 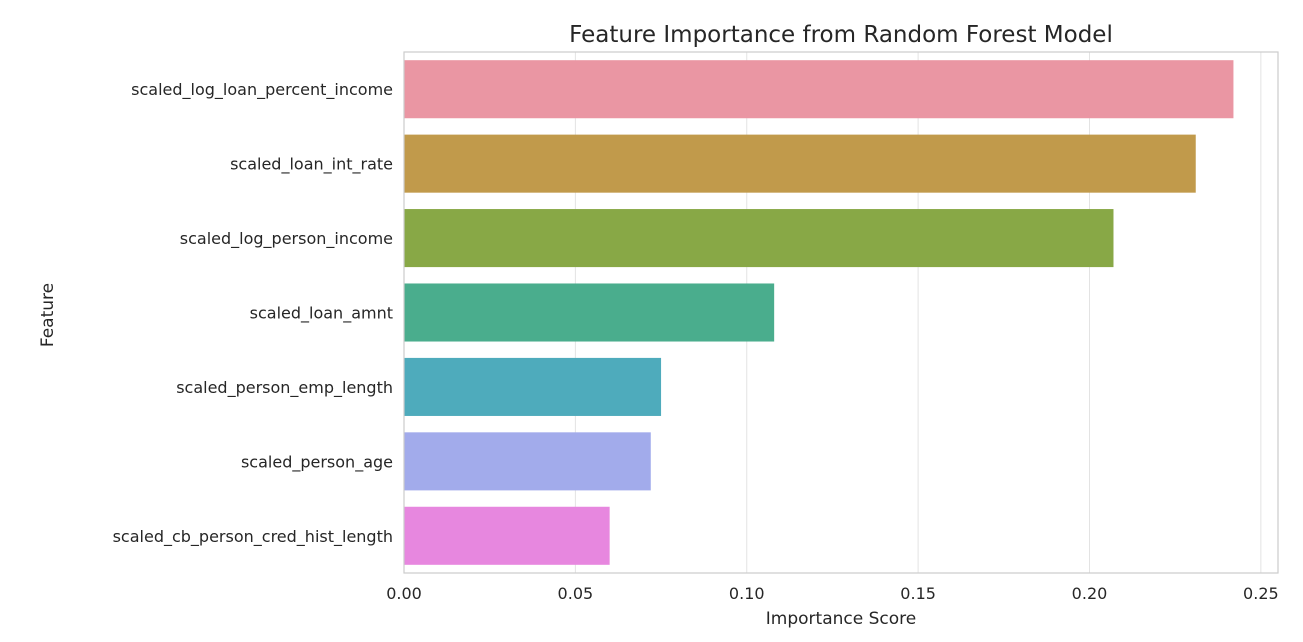 I want to click on x-axis-label: Importance Score, so click(x=841, y=619).